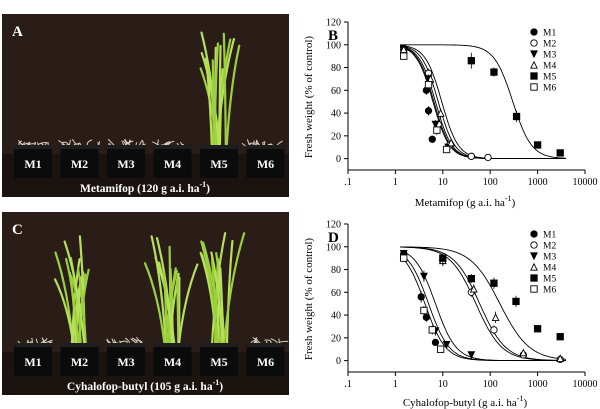 The image size is (600, 409). Describe the element at coordinates (534, 54) in the screenshot. I see `legend-marker-m3` at that location.